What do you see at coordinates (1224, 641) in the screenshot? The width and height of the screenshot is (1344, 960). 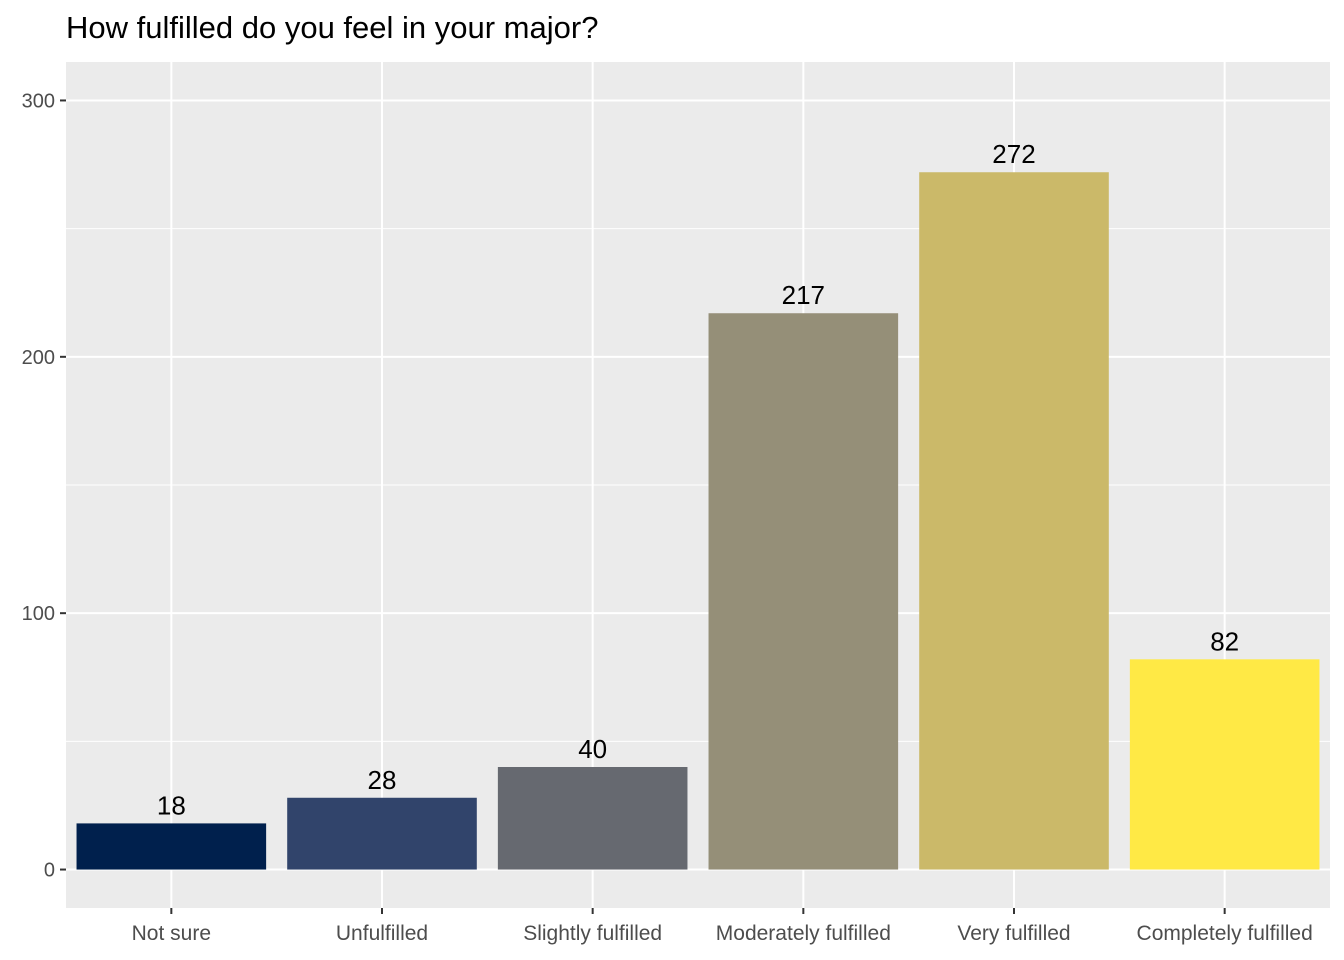 I see `bar-value-label: 82` at bounding box center [1224, 641].